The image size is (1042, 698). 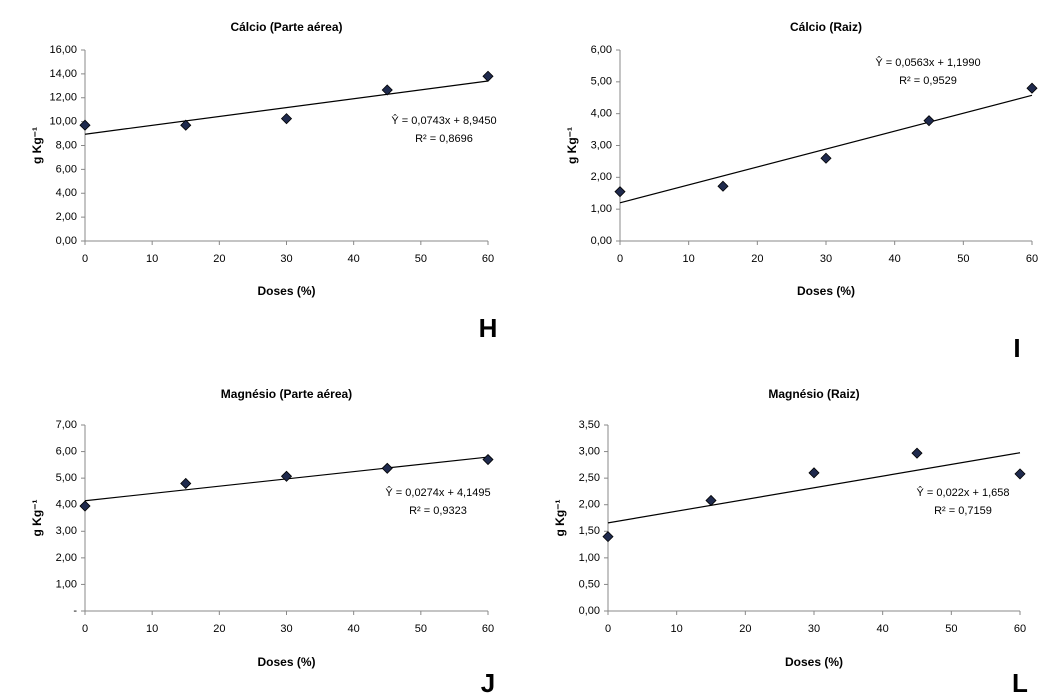 I want to click on y-tick-label: 2,50, so click(x=589, y=478).